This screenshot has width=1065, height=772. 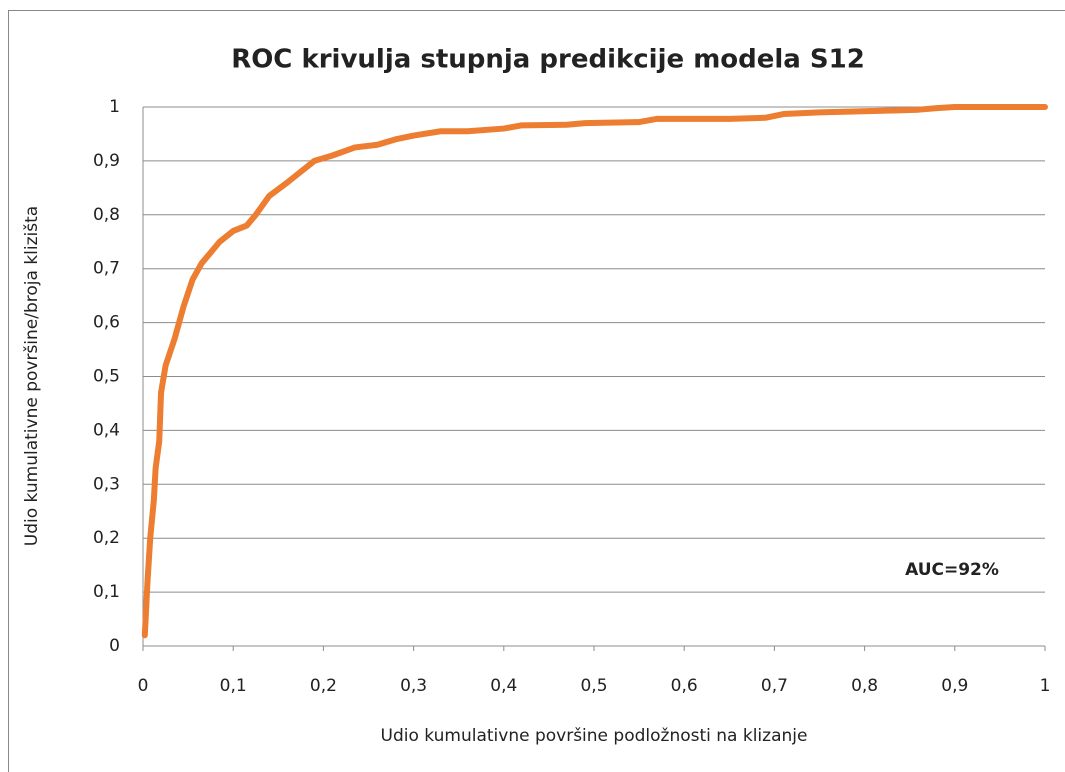 I want to click on y-tick-label: 0,1, so click(x=106, y=592).